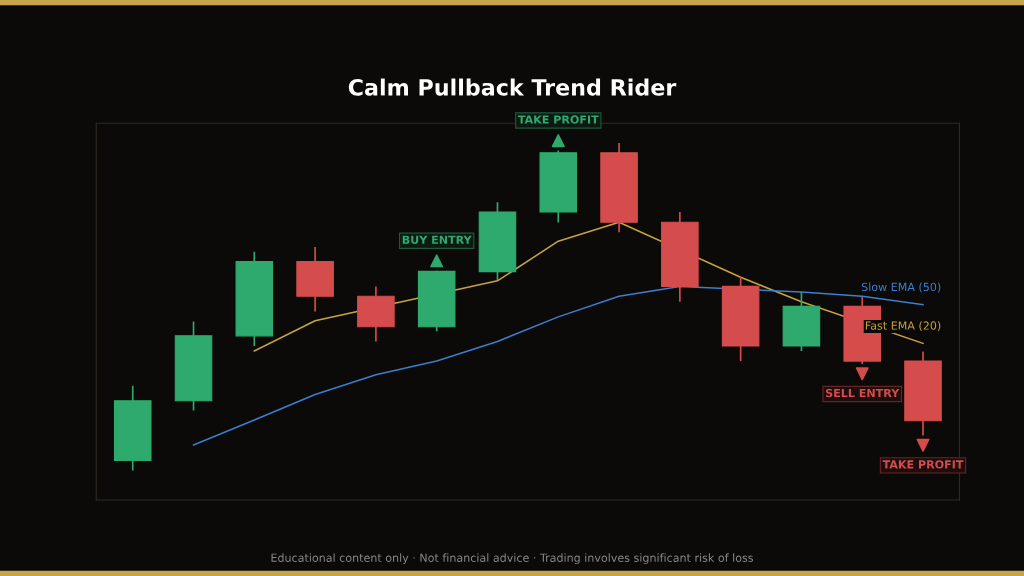 This screenshot has height=576, width=1024. I want to click on annotation: SELL ENTRY, so click(862, 393).